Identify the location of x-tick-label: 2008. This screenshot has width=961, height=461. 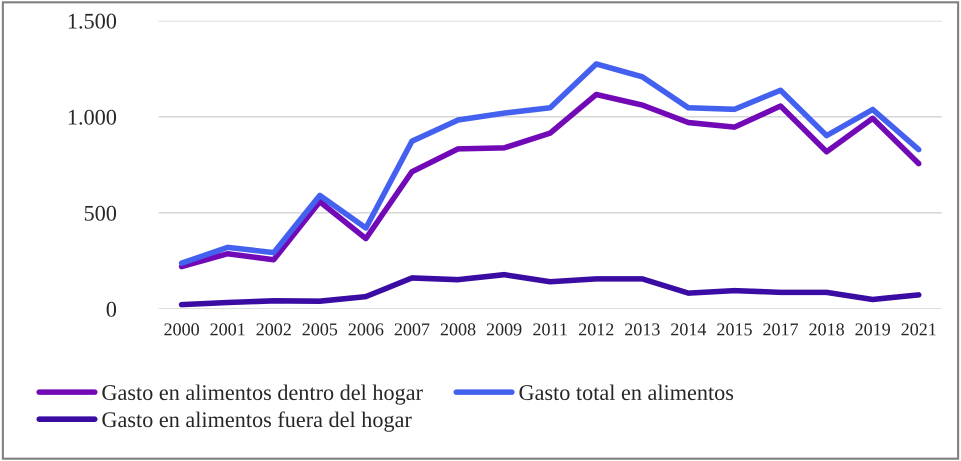
(458, 329).